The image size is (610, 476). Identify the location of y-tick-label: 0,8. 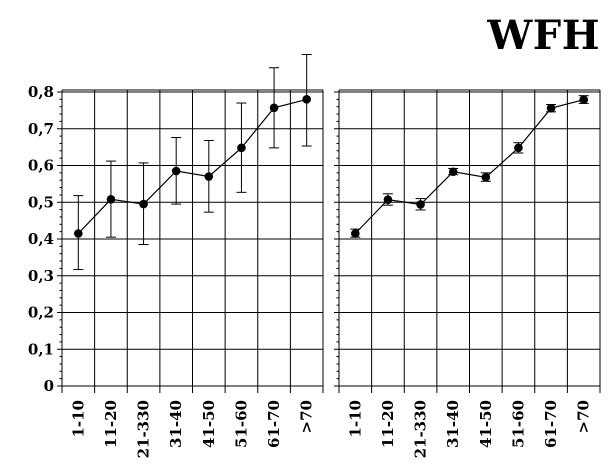
(41, 92).